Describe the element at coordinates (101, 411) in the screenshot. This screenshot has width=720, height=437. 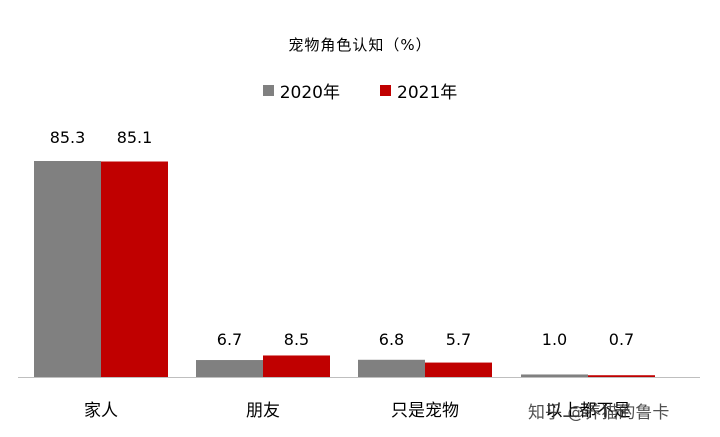
I see `category-label-0: 家人` at that location.